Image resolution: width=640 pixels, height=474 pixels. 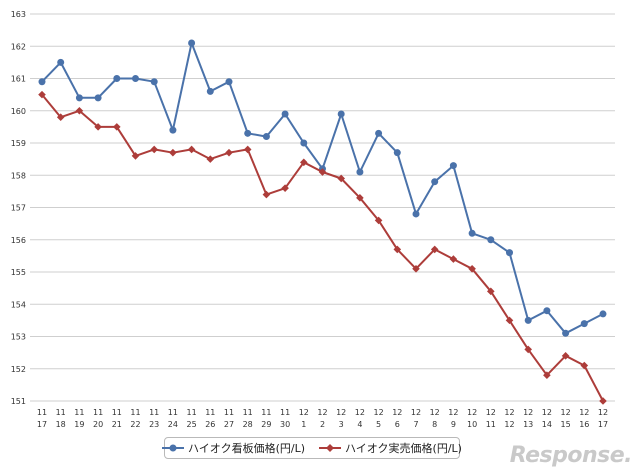 What do you see at coordinates (210, 424) in the screenshot?
I see `x-tick-label-day: 26` at bounding box center [210, 424].